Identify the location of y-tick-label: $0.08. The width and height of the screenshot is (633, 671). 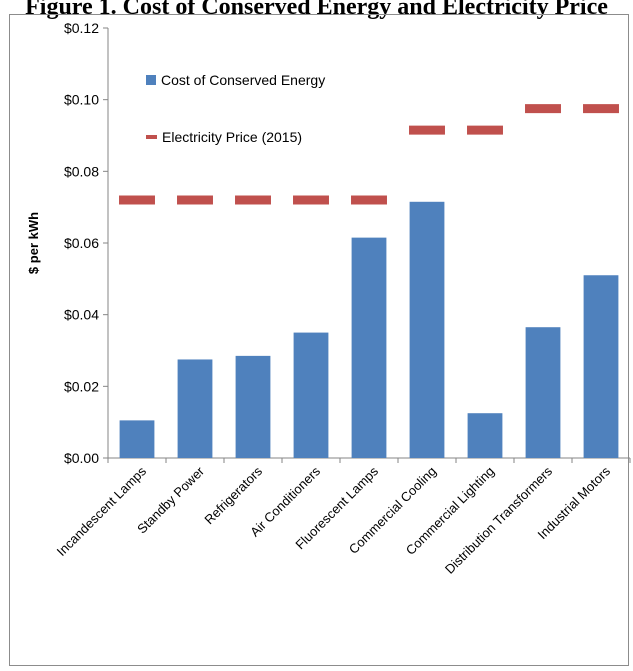
(81, 171).